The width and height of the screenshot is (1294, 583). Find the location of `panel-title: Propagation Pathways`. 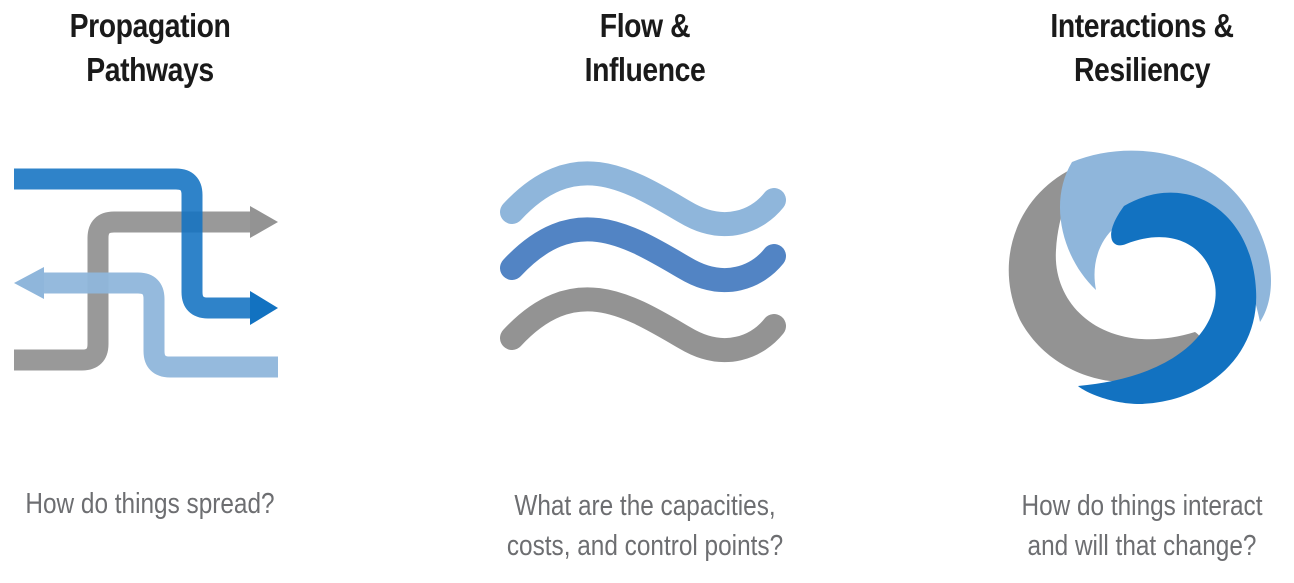

panel-title: Propagation Pathways is located at coordinates (150, 48).